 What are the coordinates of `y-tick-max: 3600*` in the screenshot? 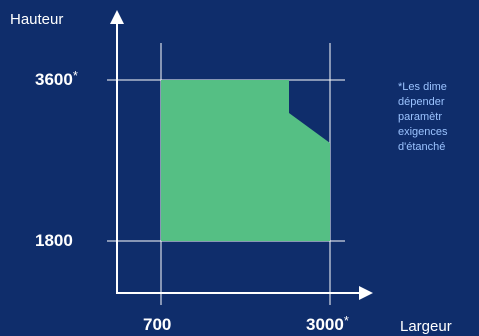 It's located at (56, 79).